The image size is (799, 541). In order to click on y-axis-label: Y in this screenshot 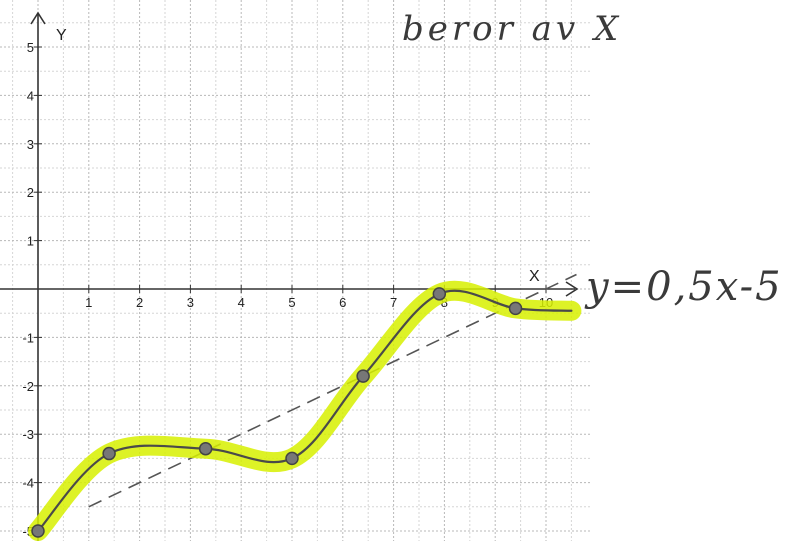, I will do `click(61, 35)`.